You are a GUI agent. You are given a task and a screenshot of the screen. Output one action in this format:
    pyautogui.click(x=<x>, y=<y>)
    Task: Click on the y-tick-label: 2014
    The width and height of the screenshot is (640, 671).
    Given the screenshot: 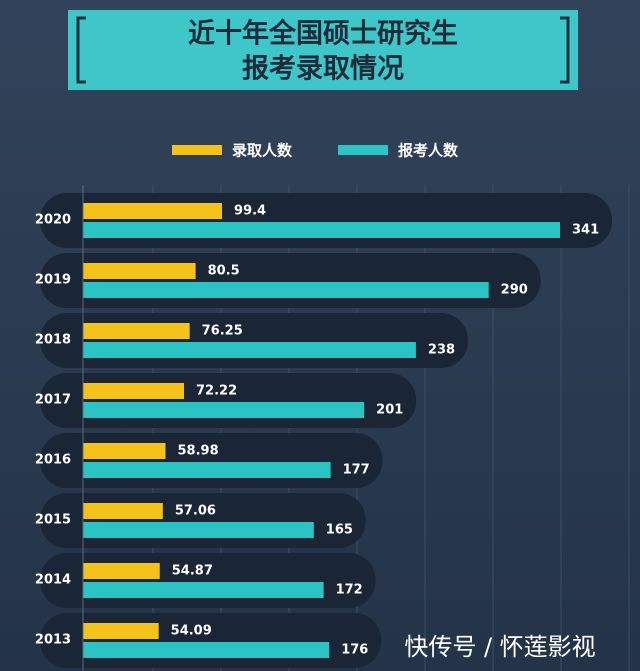 What is the action you would take?
    pyautogui.click(x=53, y=580)
    